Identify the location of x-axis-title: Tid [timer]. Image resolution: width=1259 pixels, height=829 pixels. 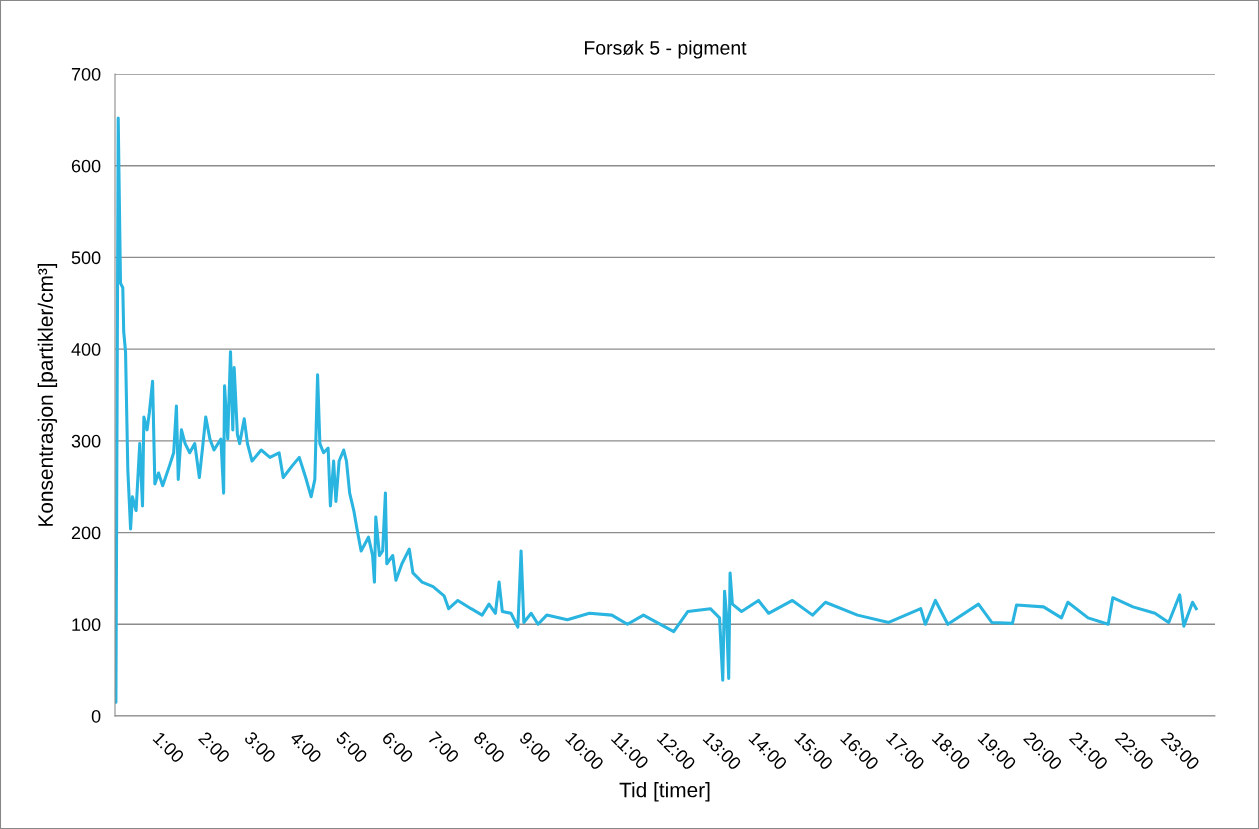
(664, 792).